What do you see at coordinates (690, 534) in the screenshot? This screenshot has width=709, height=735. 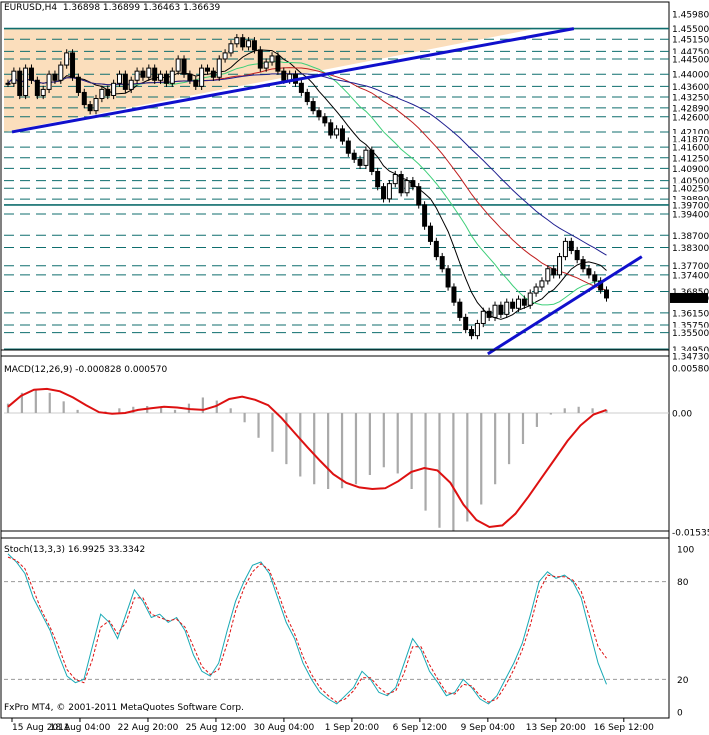 I see `macd-tick-label: -0.01535` at bounding box center [690, 534].